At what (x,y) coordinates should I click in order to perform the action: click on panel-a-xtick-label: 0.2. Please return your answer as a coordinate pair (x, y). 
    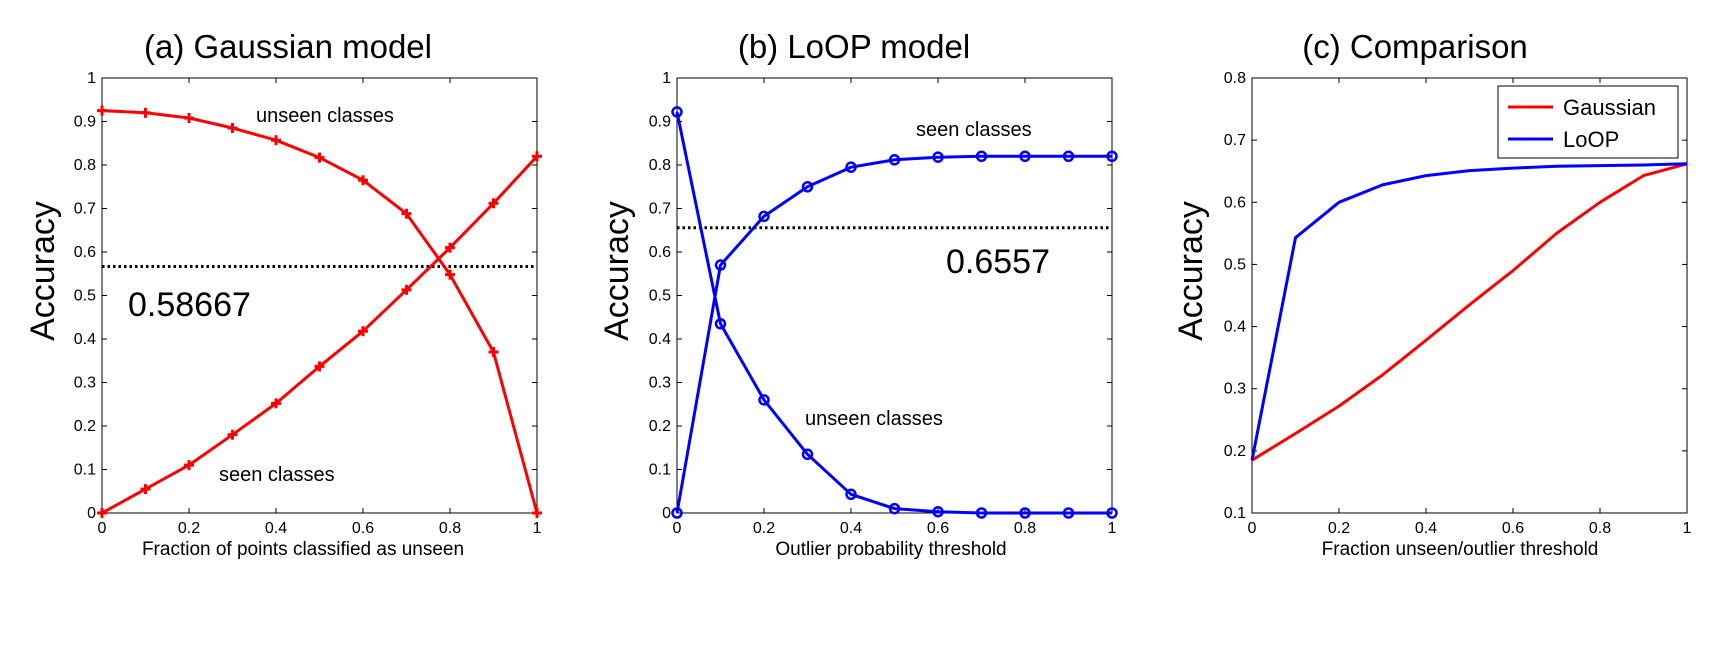
    Looking at the image, I should click on (189, 528).